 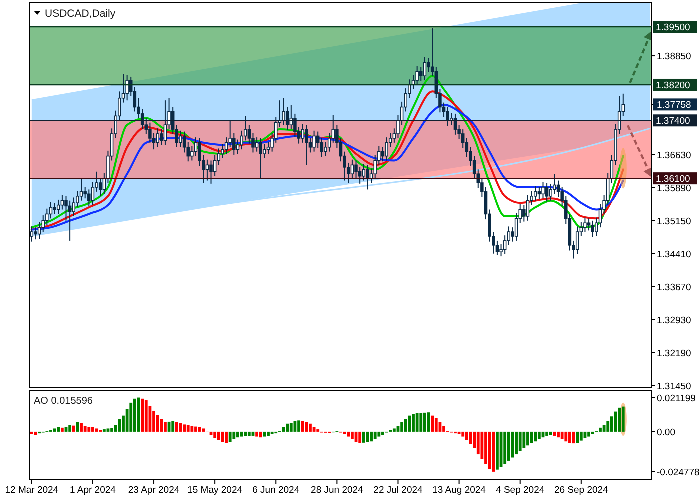 I want to click on y-tick-label: -0.024778, so click(x=678, y=472).